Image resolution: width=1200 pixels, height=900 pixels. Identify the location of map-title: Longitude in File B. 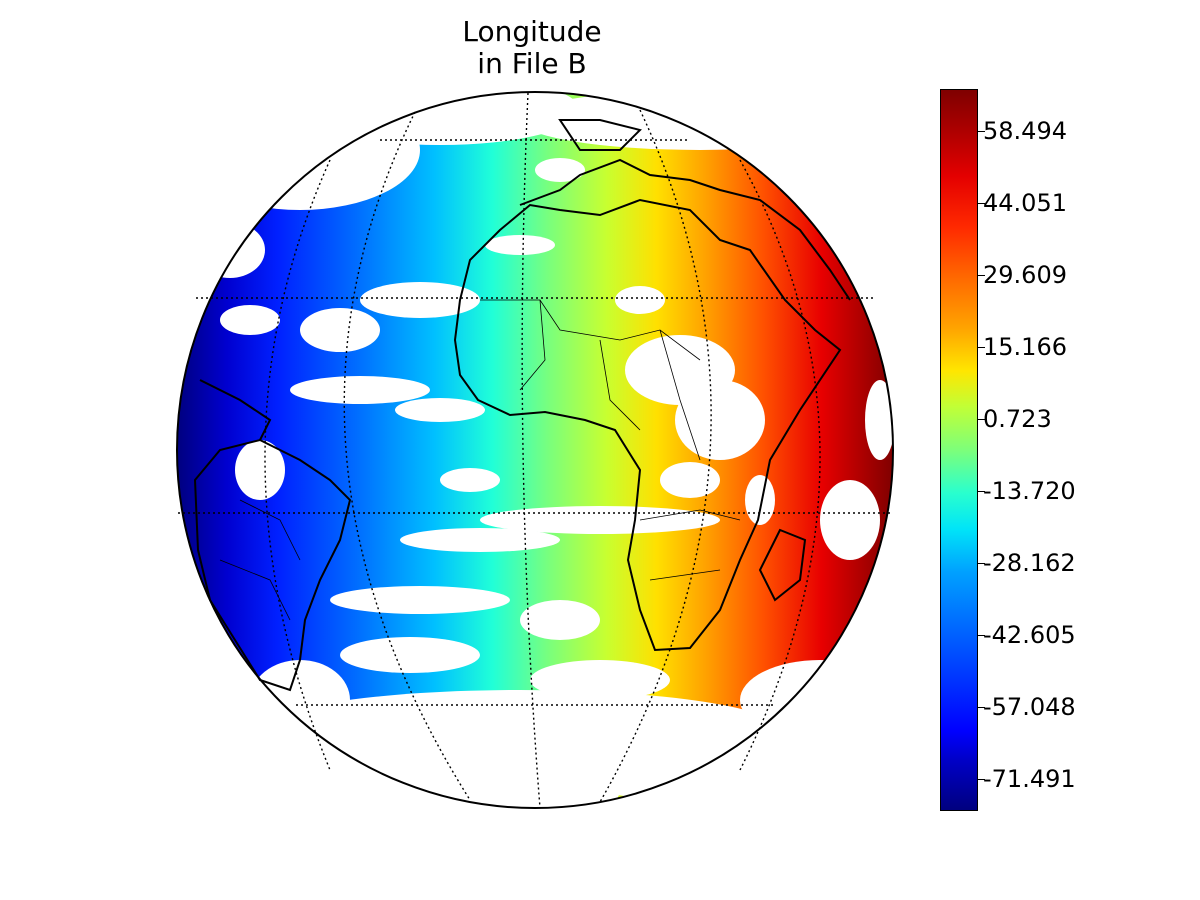
(532, 48).